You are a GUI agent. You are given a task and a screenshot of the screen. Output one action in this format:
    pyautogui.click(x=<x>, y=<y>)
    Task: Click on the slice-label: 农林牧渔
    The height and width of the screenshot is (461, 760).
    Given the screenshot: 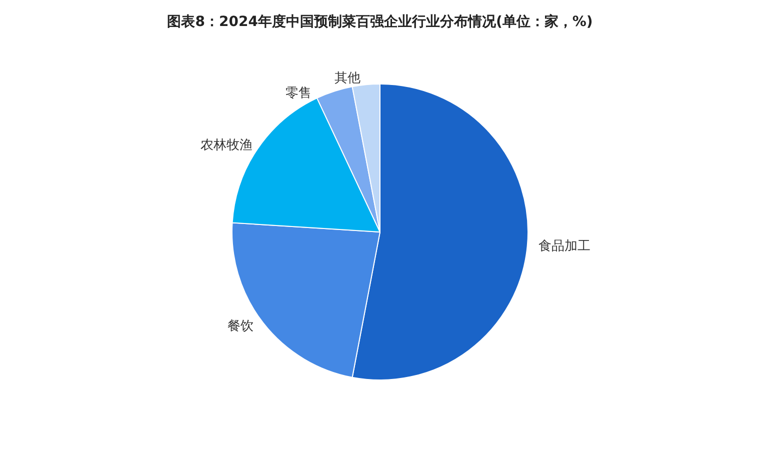 What is the action you would take?
    pyautogui.click(x=226, y=145)
    